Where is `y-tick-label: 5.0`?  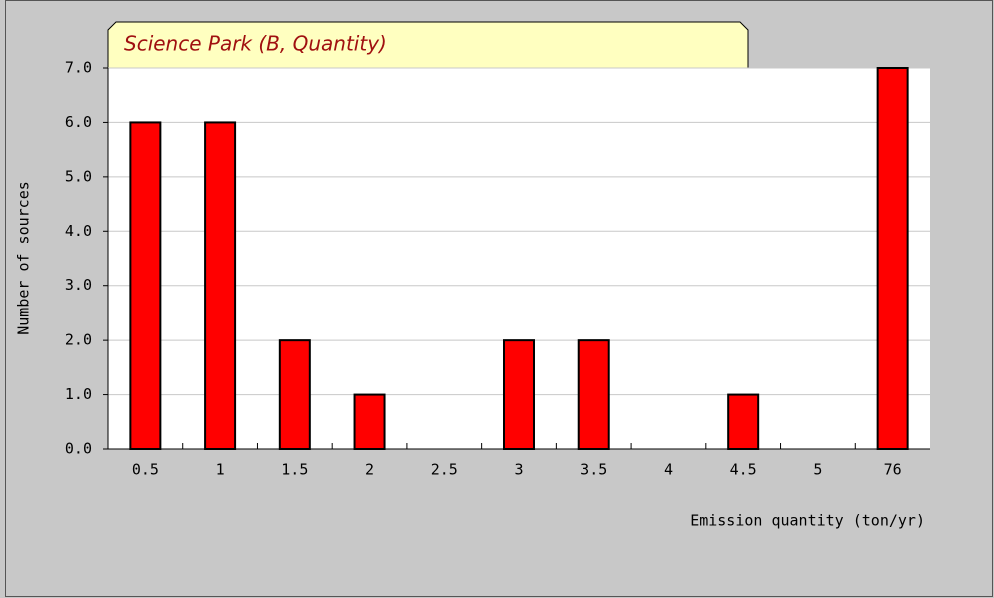
y-tick-label: 5.0 is located at coordinates (78, 176).